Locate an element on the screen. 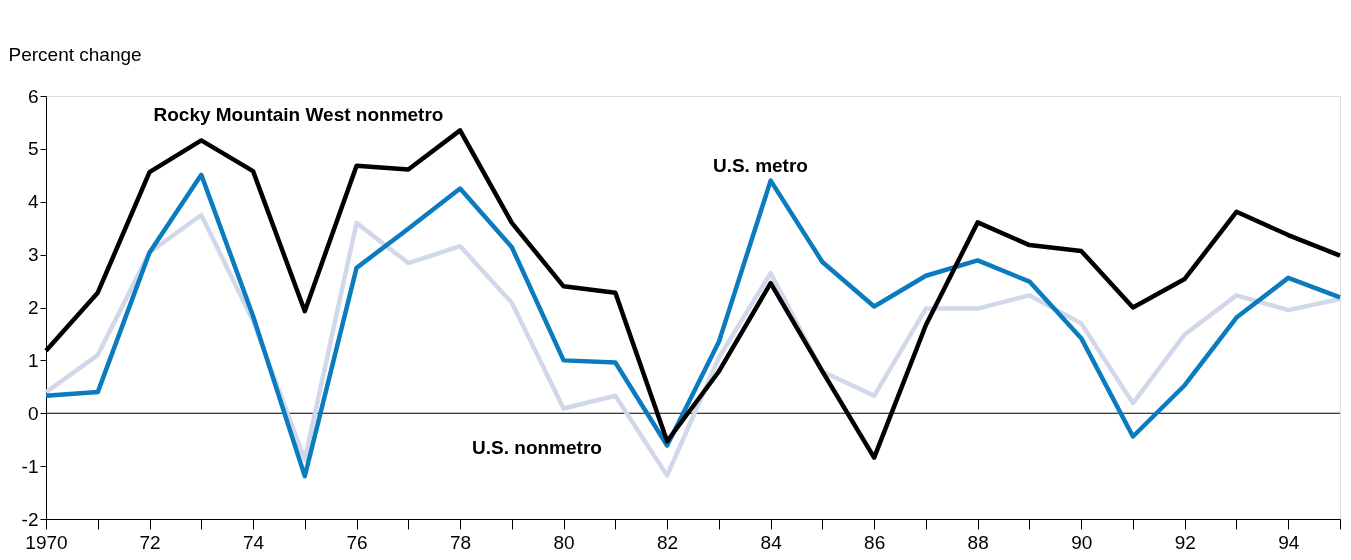 This screenshot has height=560, width=1351. y-tick-label: 6 is located at coordinates (33, 96).